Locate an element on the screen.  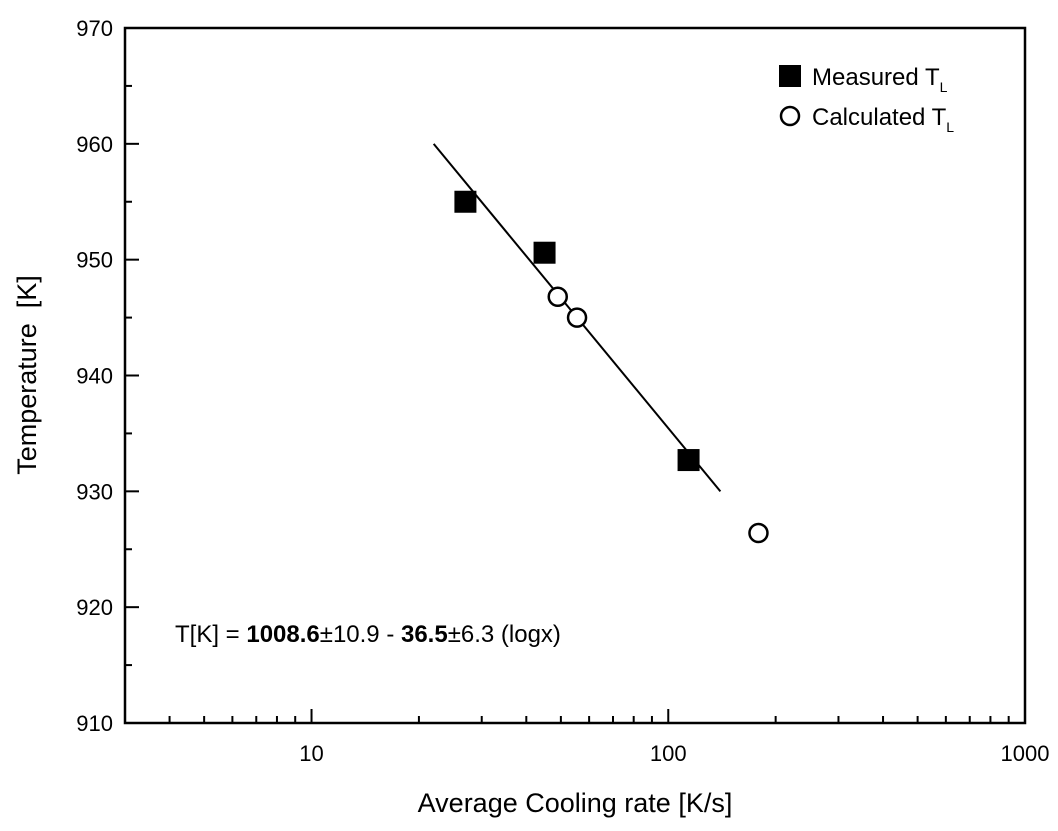
equation-part: 1008.6 is located at coordinates (282, 634).